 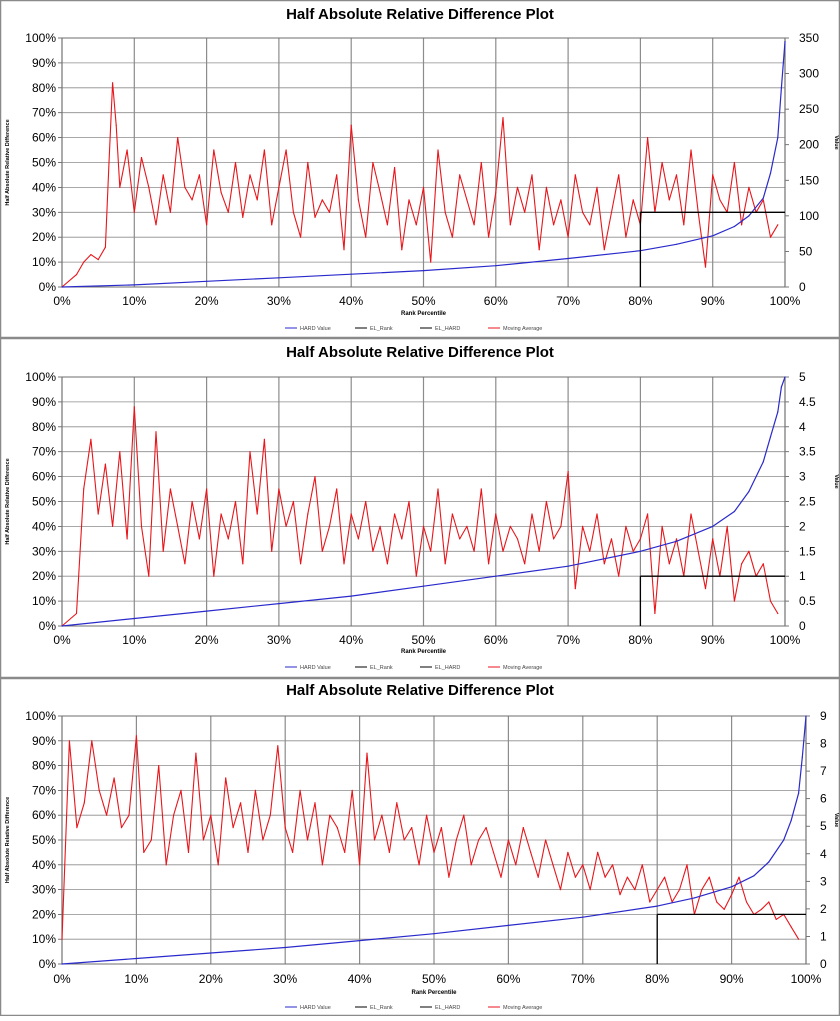 I want to click on chart-title: Half Absolute Relative Difference Plot, so click(x=420, y=14).